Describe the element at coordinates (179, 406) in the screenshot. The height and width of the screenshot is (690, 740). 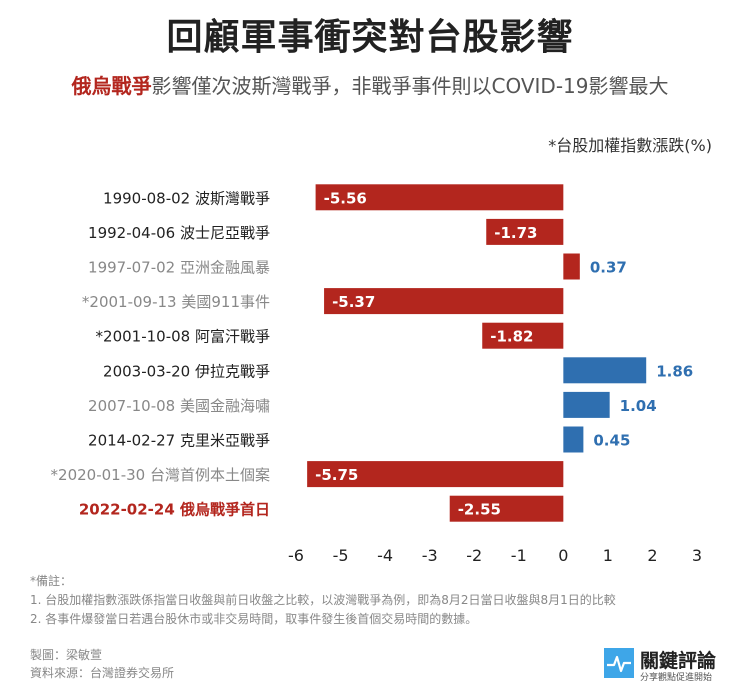
I see `category-label-7: 2007-10-08 美國金融海嘯` at that location.